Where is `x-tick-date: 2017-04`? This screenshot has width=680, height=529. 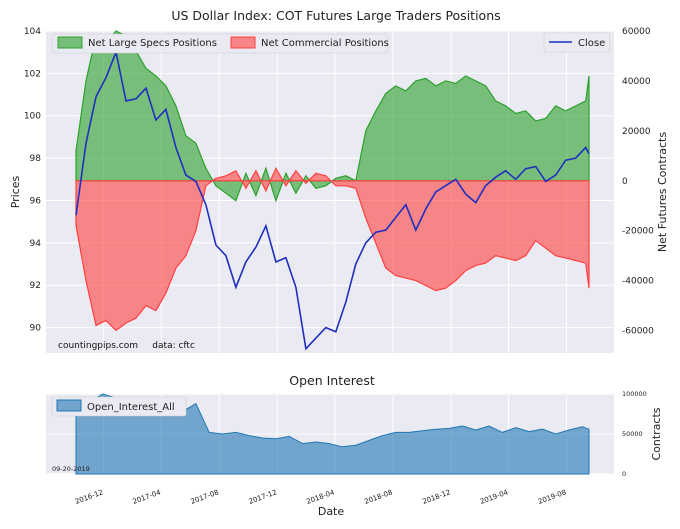 x-tick-date: 2017-04 is located at coordinates (147, 497).